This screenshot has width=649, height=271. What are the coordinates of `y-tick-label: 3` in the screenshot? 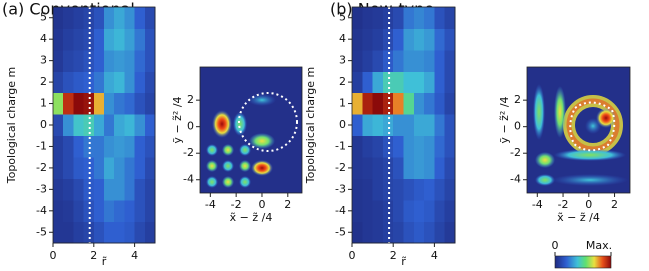 It's located at (43, 60).